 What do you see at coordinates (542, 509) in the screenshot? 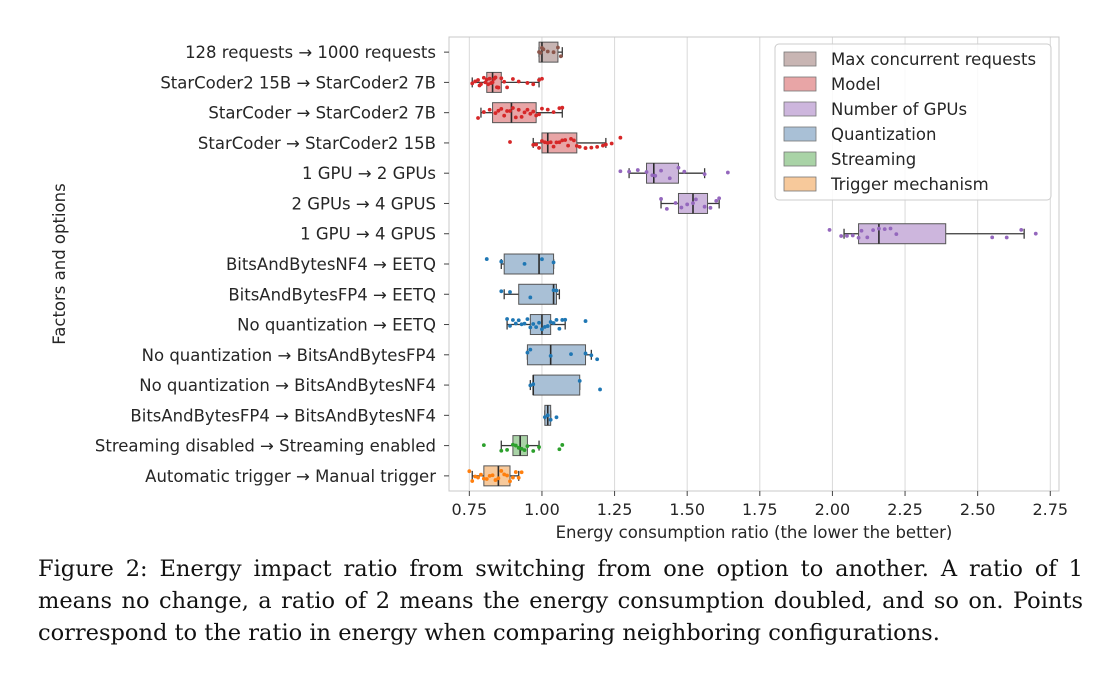
I see `x-tick-label: 1.00` at bounding box center [542, 509].